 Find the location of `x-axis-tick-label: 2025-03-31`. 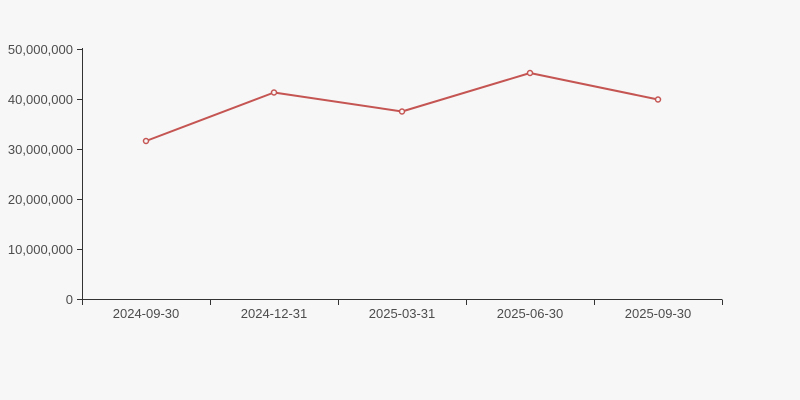

x-axis-tick-label: 2025-03-31 is located at coordinates (402, 313).